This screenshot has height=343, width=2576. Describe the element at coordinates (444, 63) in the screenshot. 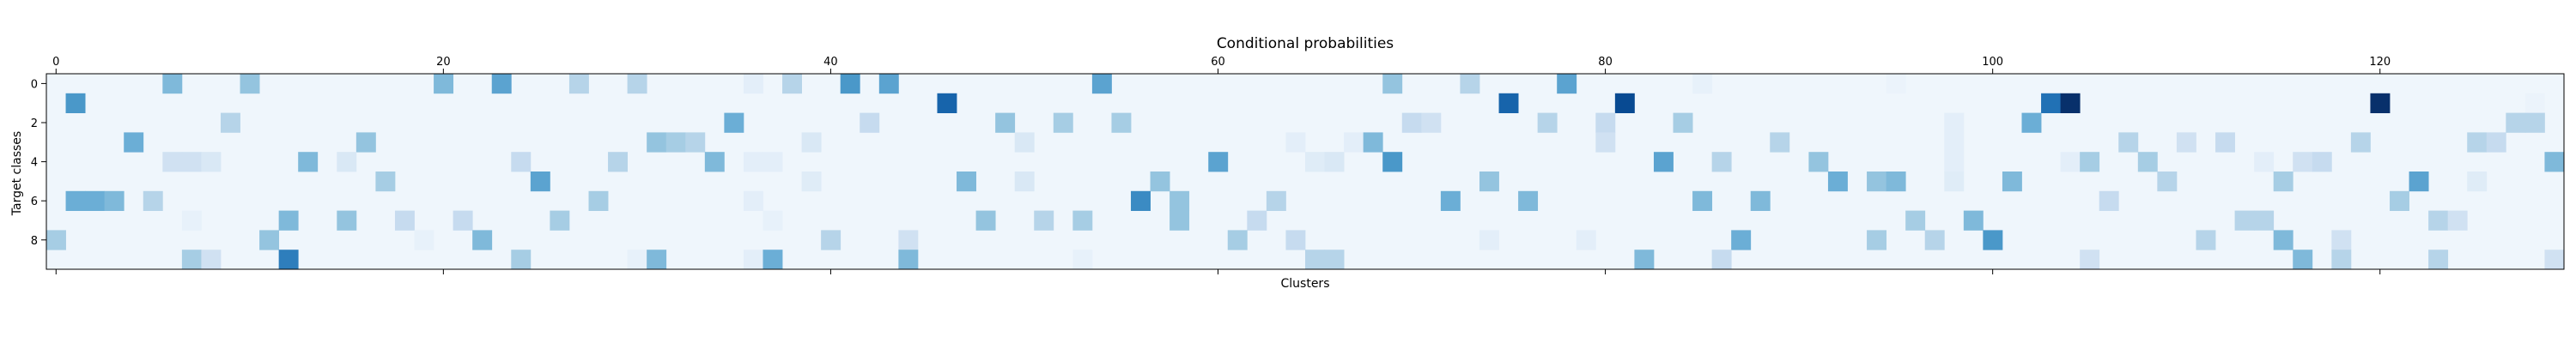

I see `x-tick-label: 20` at that location.